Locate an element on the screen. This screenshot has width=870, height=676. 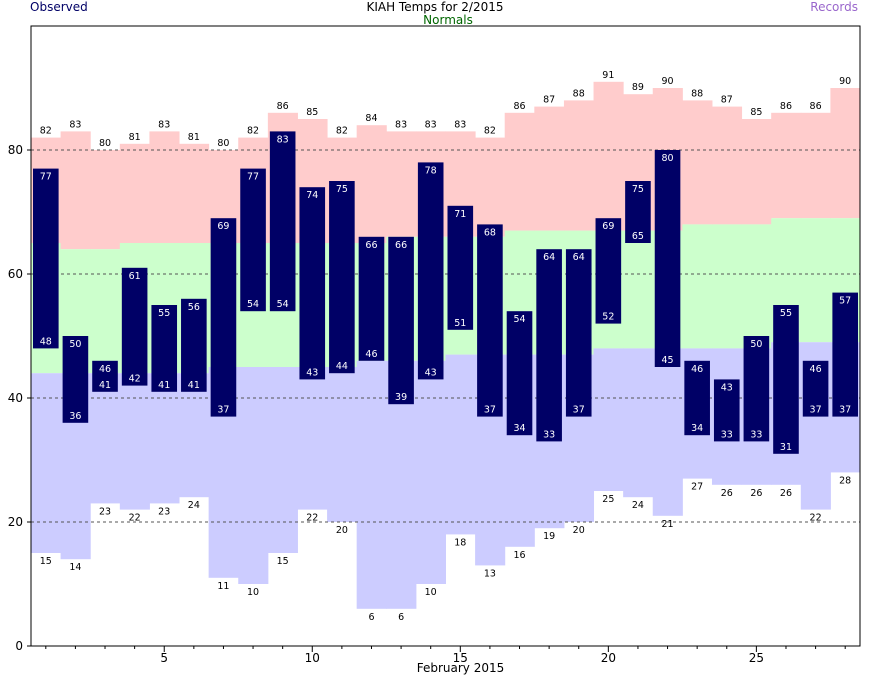
x-axis-label: February 2015 is located at coordinates (461, 668).